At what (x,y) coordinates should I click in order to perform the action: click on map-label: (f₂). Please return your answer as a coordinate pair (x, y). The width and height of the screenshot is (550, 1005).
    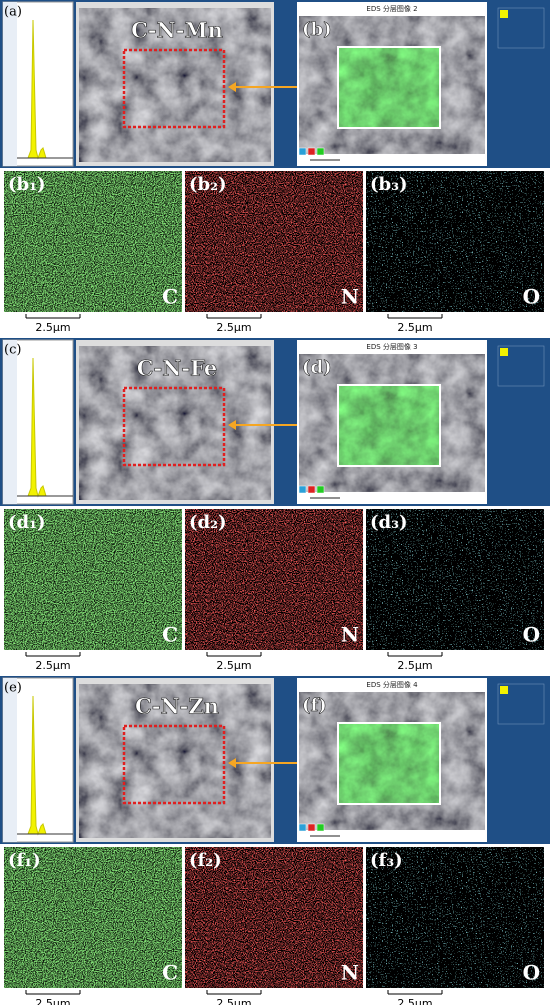
    Looking at the image, I should click on (205, 860).